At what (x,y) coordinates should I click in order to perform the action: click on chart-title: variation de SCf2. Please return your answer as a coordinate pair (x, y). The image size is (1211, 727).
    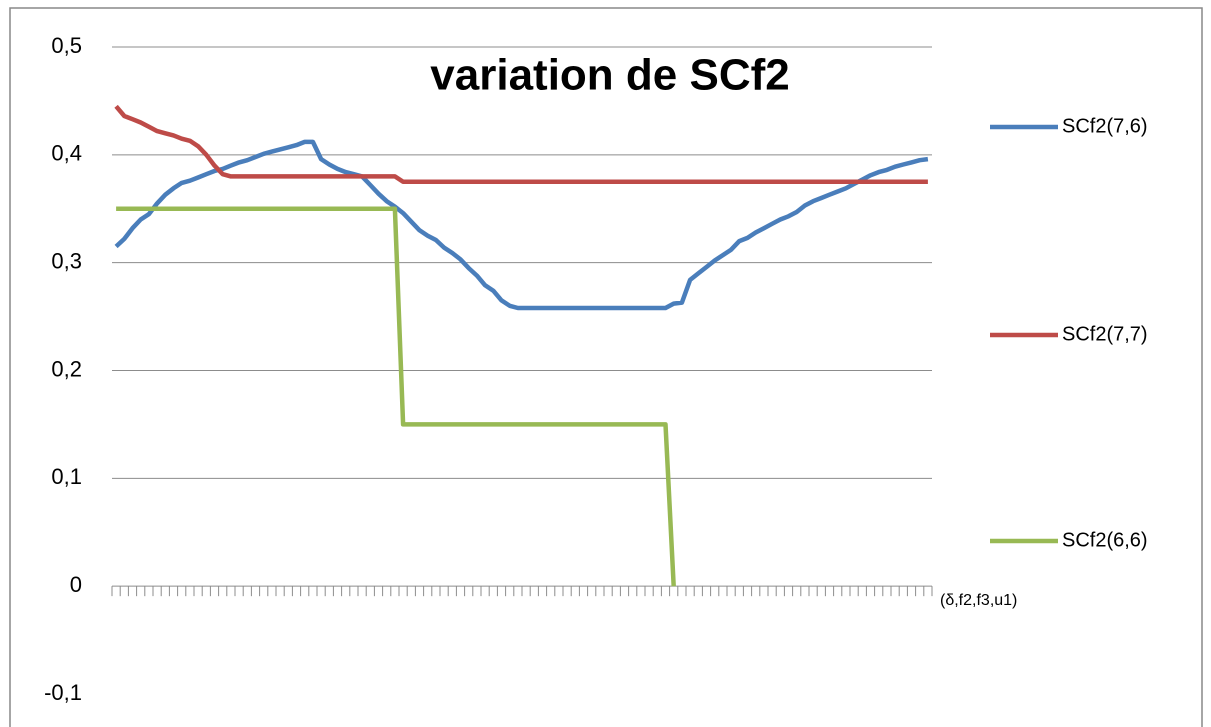
    Looking at the image, I should click on (609, 75).